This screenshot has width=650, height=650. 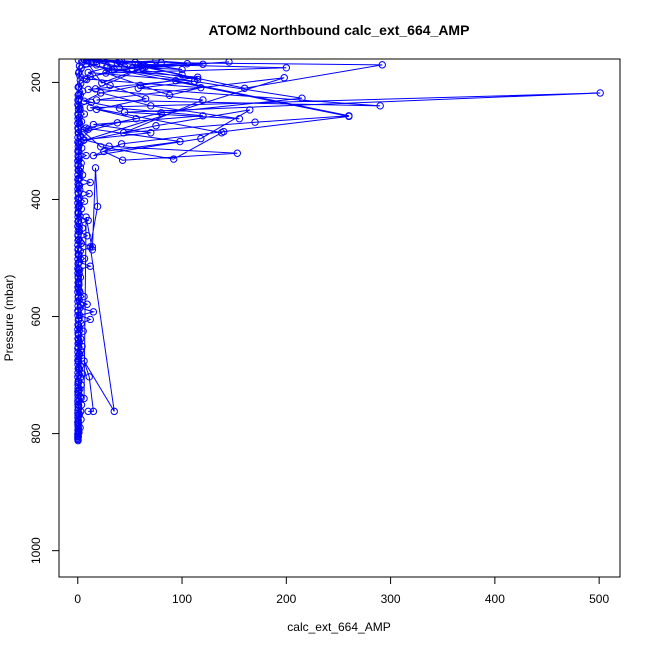 I want to click on x-tick-label: 200, so click(x=286, y=599).